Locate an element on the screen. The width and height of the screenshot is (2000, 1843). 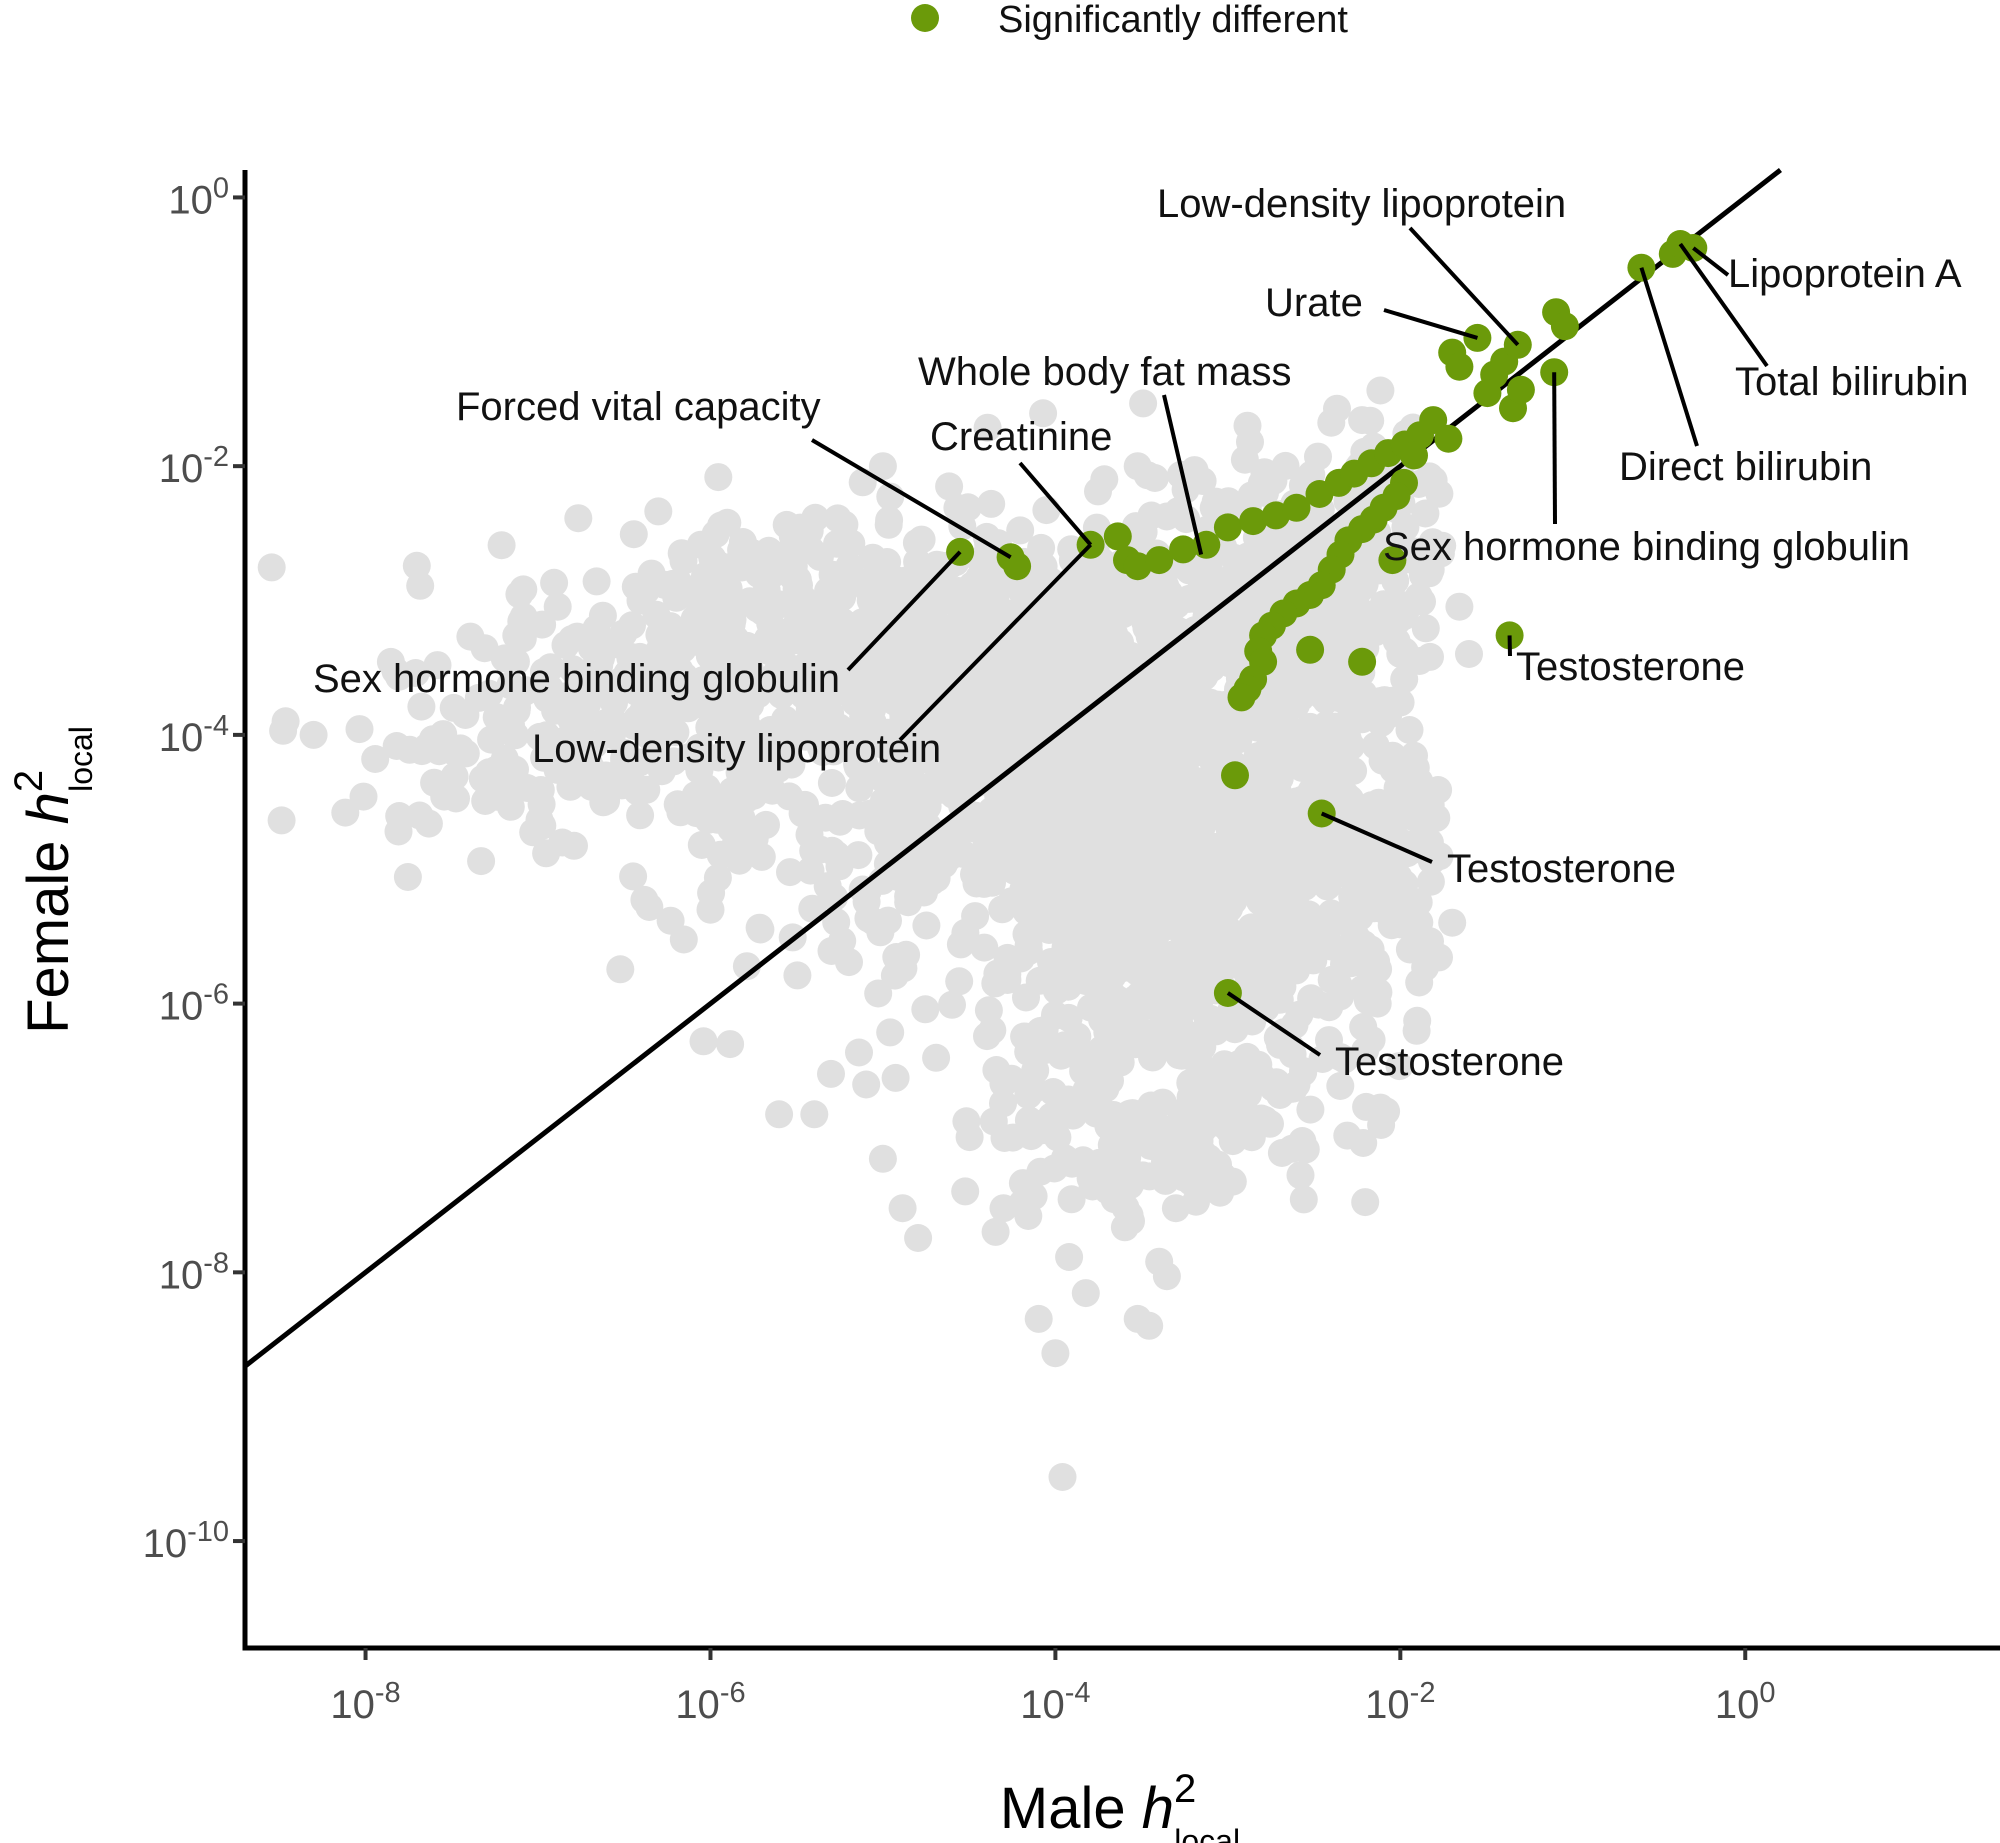
y-tick-label: 10⁻¹⁰ is located at coordinates (186, 1541).